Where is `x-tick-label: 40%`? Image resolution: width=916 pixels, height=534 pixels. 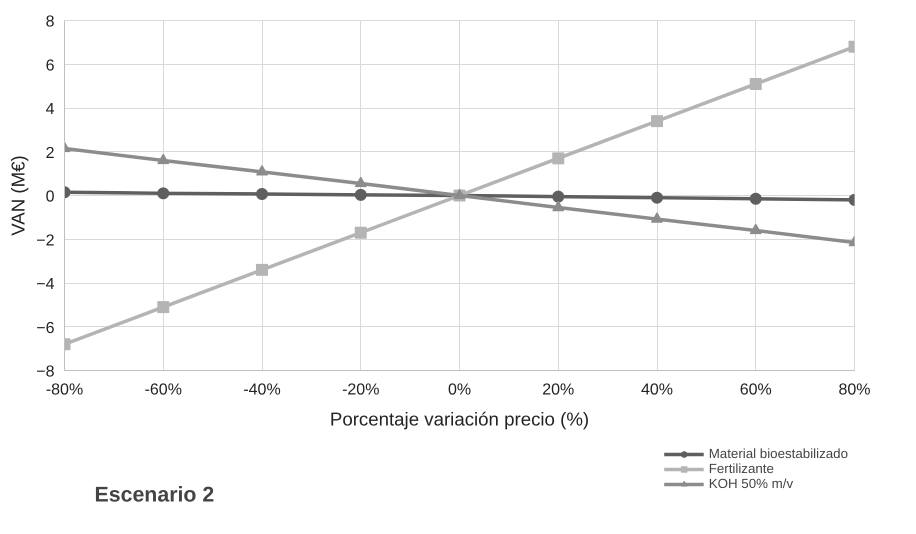
x-tick-label: 40% is located at coordinates (657, 390).